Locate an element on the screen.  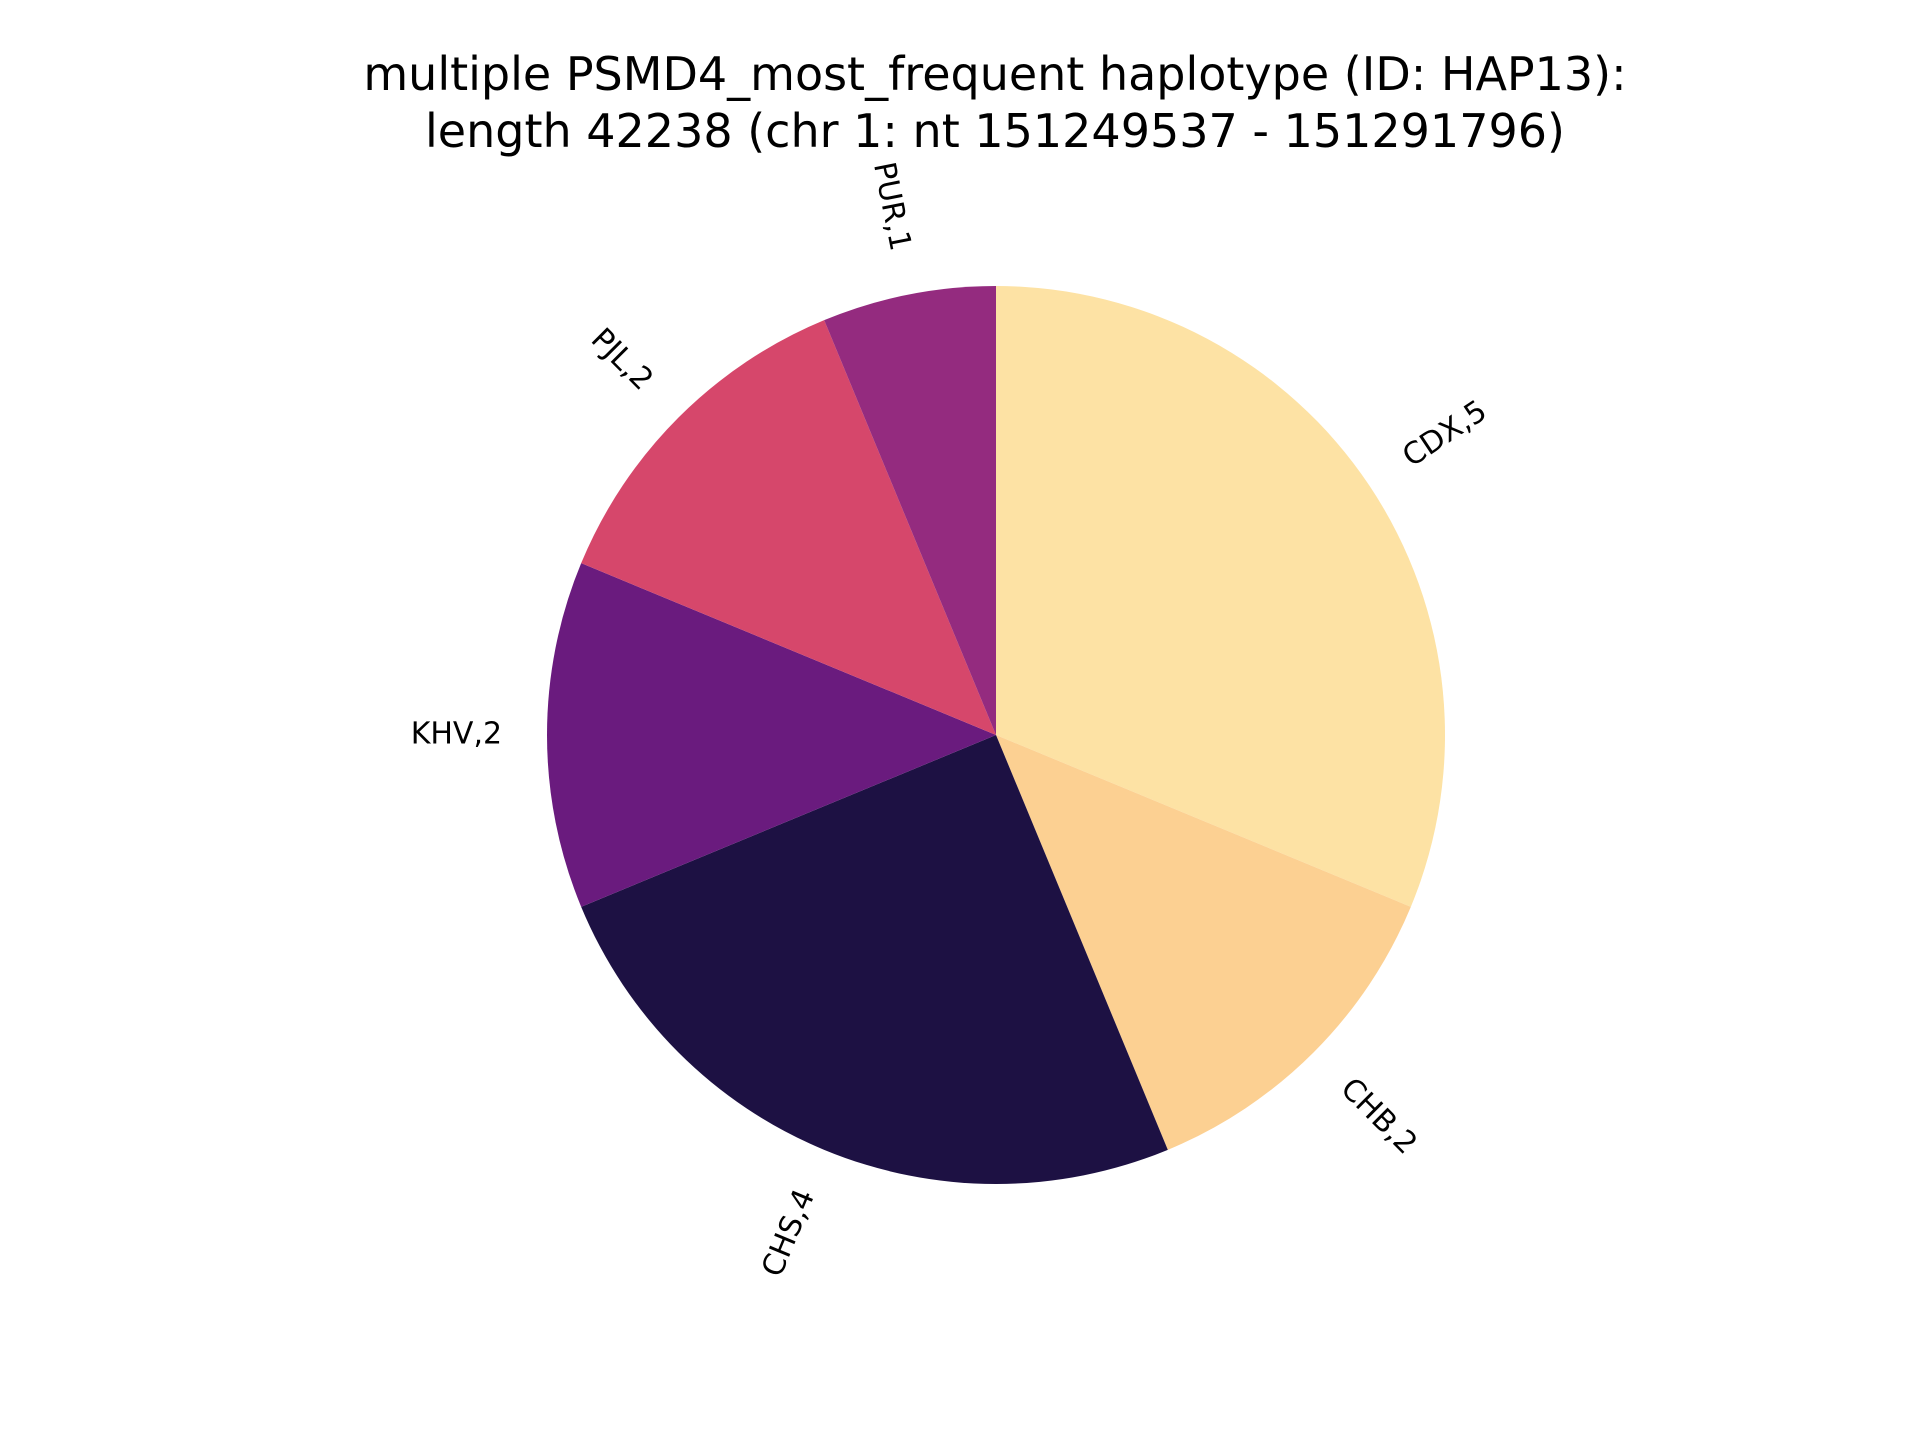
pie-slice-pjl is located at coordinates (788, 527).